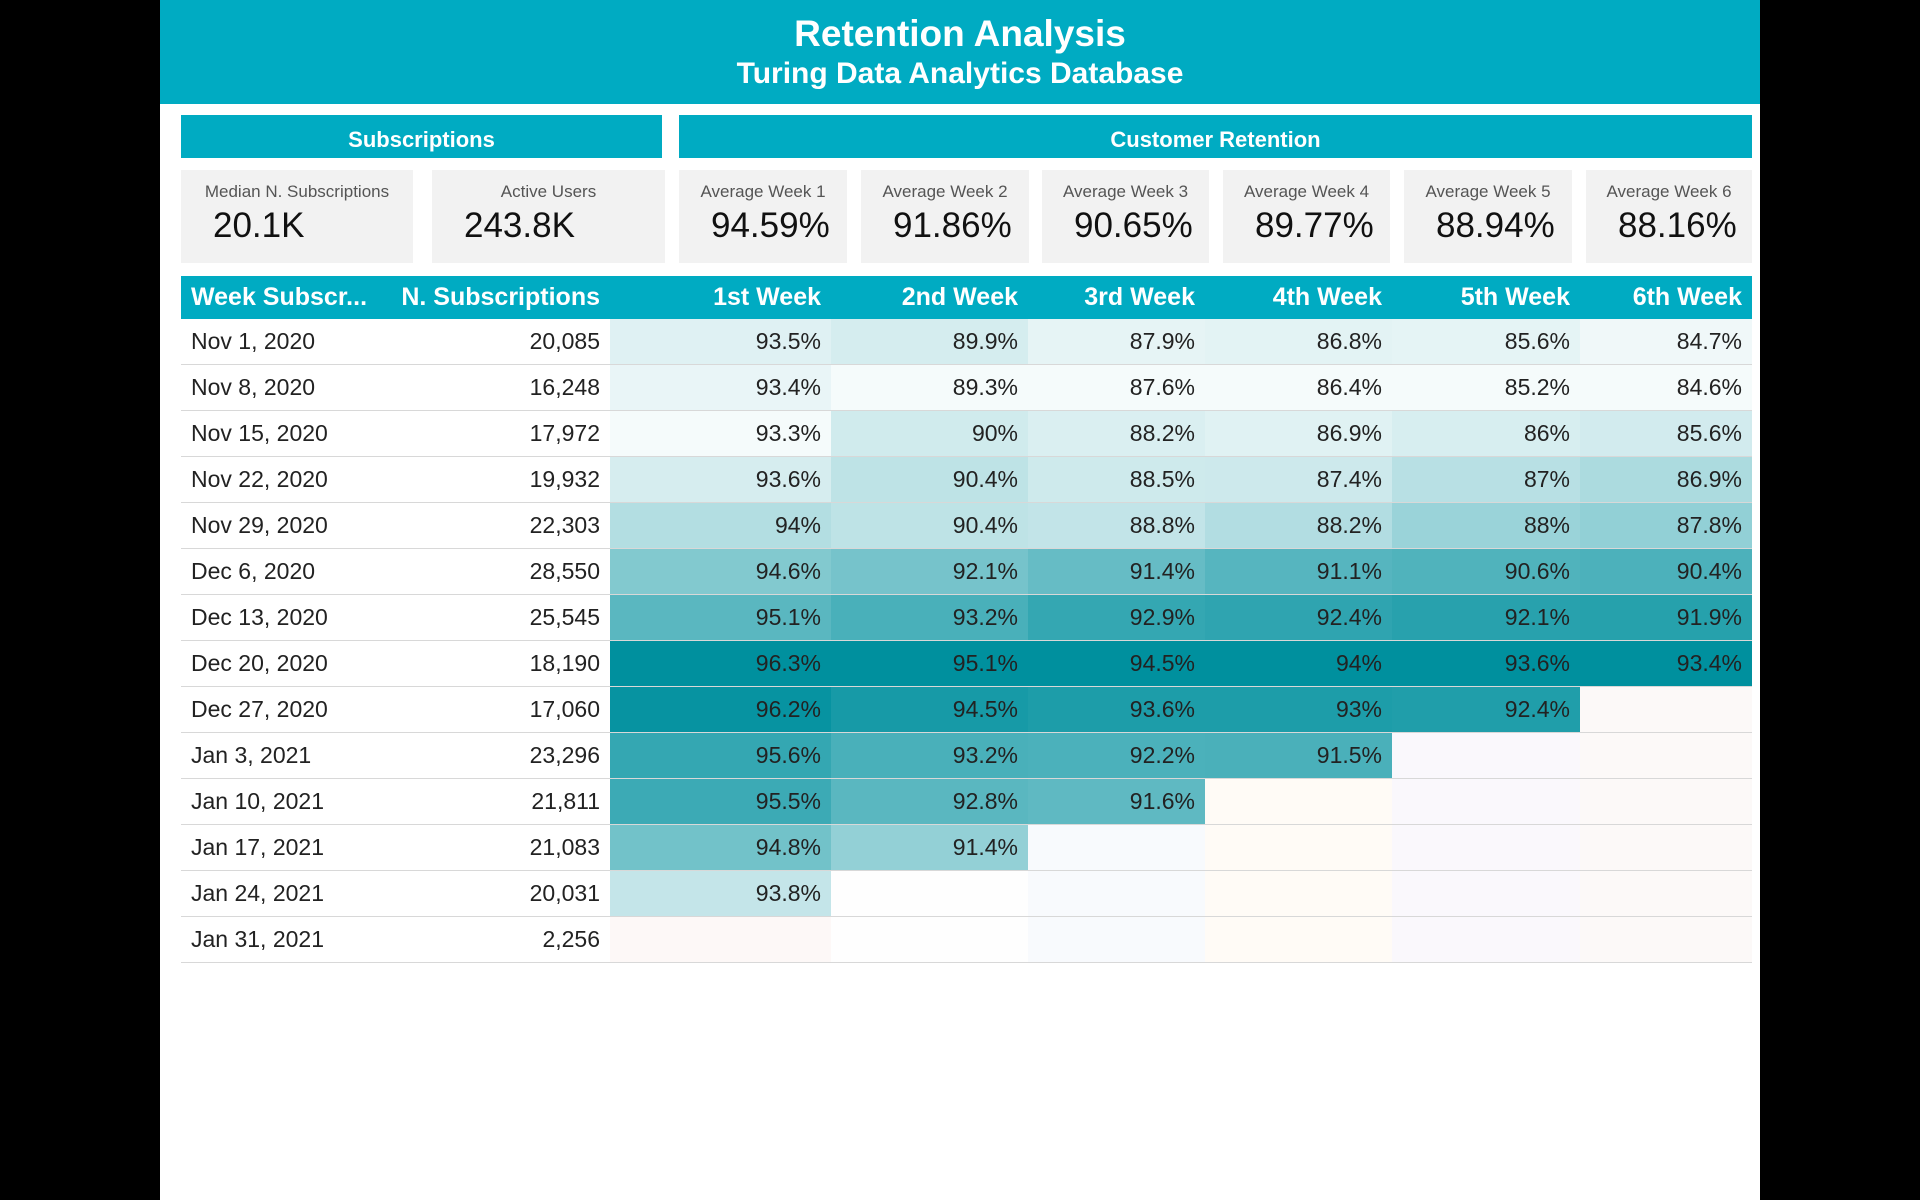  Describe the element at coordinates (1666, 297) in the screenshot. I see `column-header-6th-week: 6th Week` at that location.